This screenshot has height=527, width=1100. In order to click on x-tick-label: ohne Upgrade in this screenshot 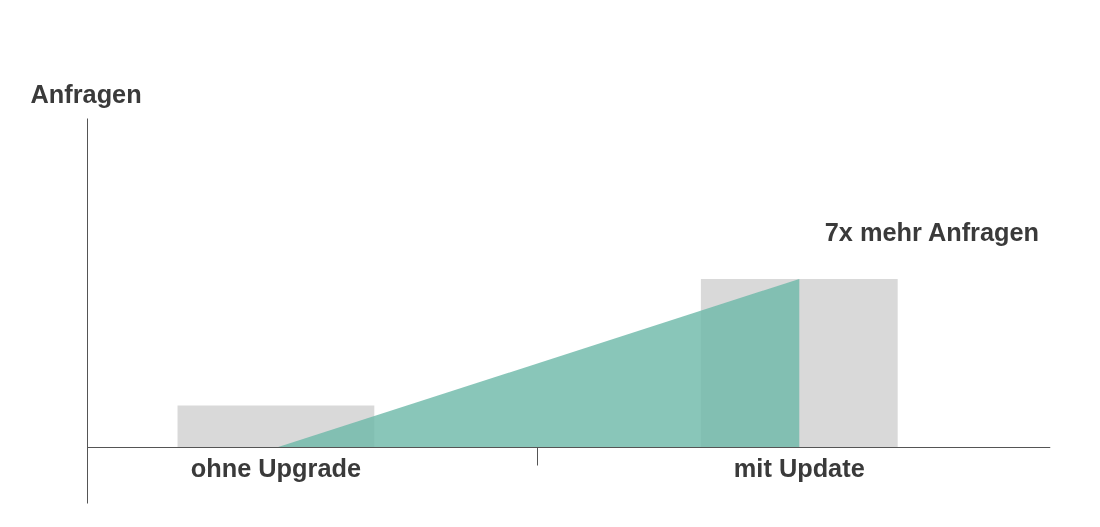, I will do `click(276, 468)`.